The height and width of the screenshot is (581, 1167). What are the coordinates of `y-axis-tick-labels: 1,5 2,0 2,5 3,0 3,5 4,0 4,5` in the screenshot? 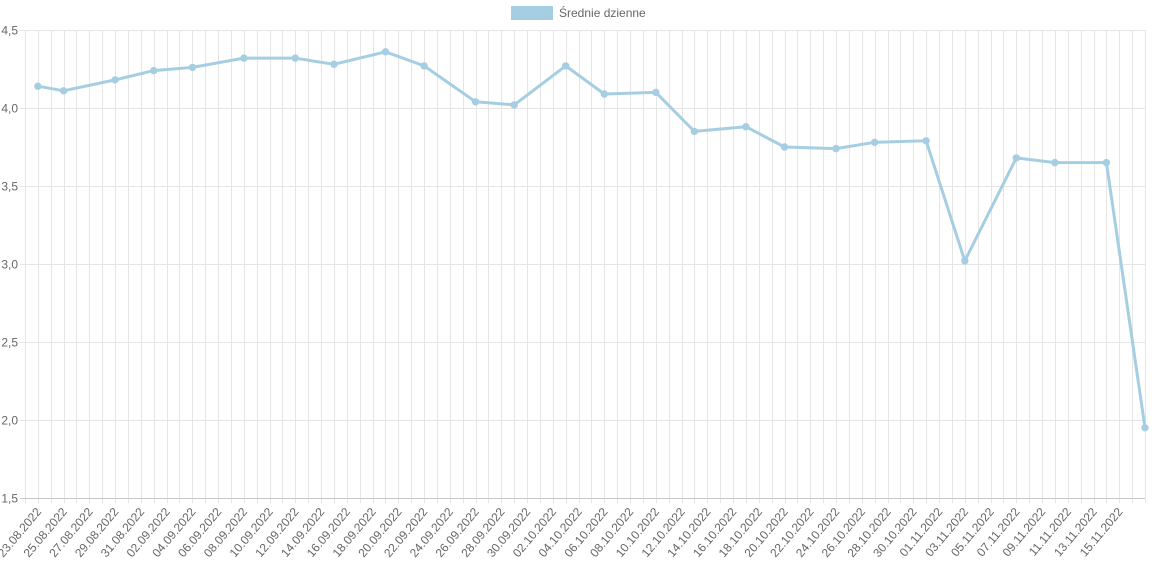 It's located at (9, 265).